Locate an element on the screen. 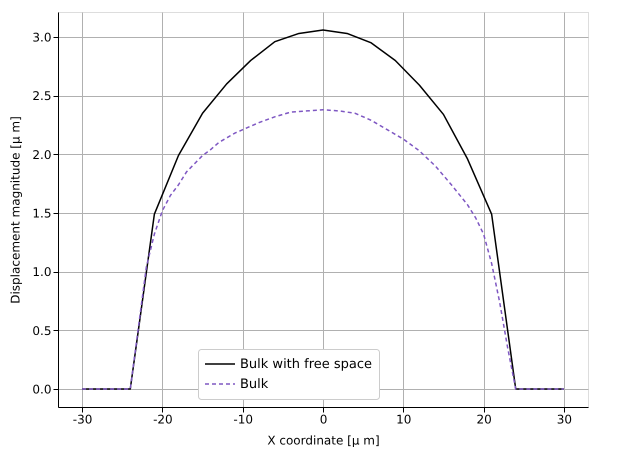 The width and height of the screenshot is (620, 472). y-tick-label: 2.5 is located at coordinates (42, 96).